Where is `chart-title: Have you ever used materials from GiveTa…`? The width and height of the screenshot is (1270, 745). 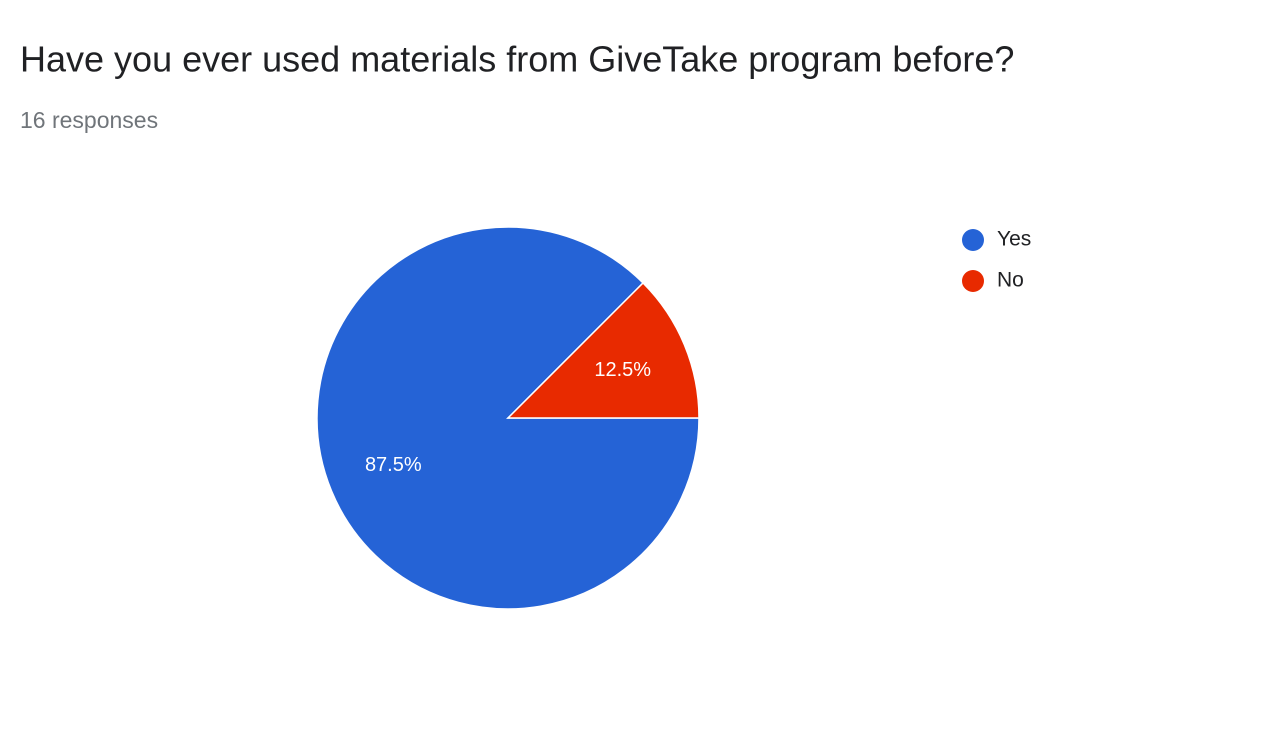
chart-title: Have you ever used materials from GiveTa… is located at coordinates (517, 59).